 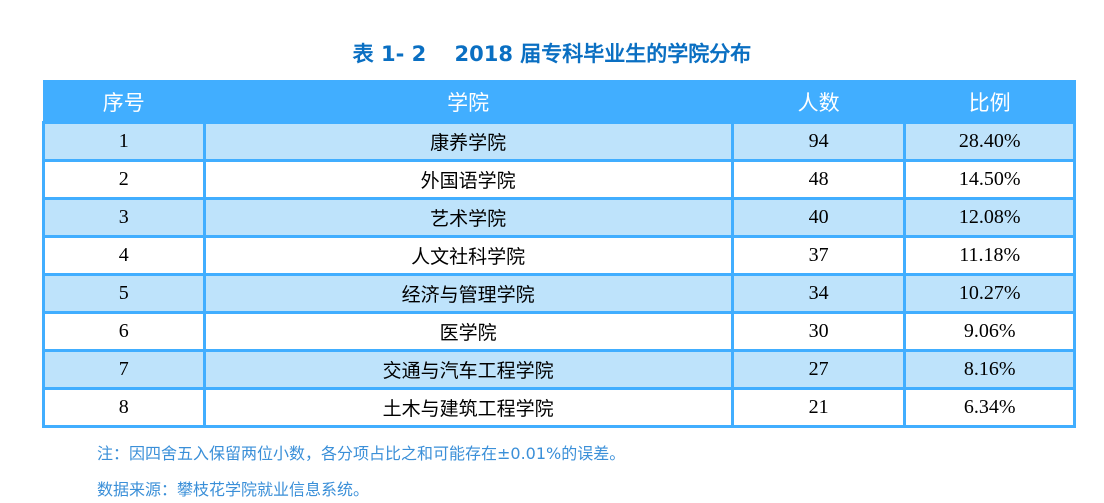 What do you see at coordinates (361, 453) in the screenshot?
I see `rounding-note: 注：因四舍五入保留两位小数，各分项占比之和可能存在±0.01%的误差。` at bounding box center [361, 453].